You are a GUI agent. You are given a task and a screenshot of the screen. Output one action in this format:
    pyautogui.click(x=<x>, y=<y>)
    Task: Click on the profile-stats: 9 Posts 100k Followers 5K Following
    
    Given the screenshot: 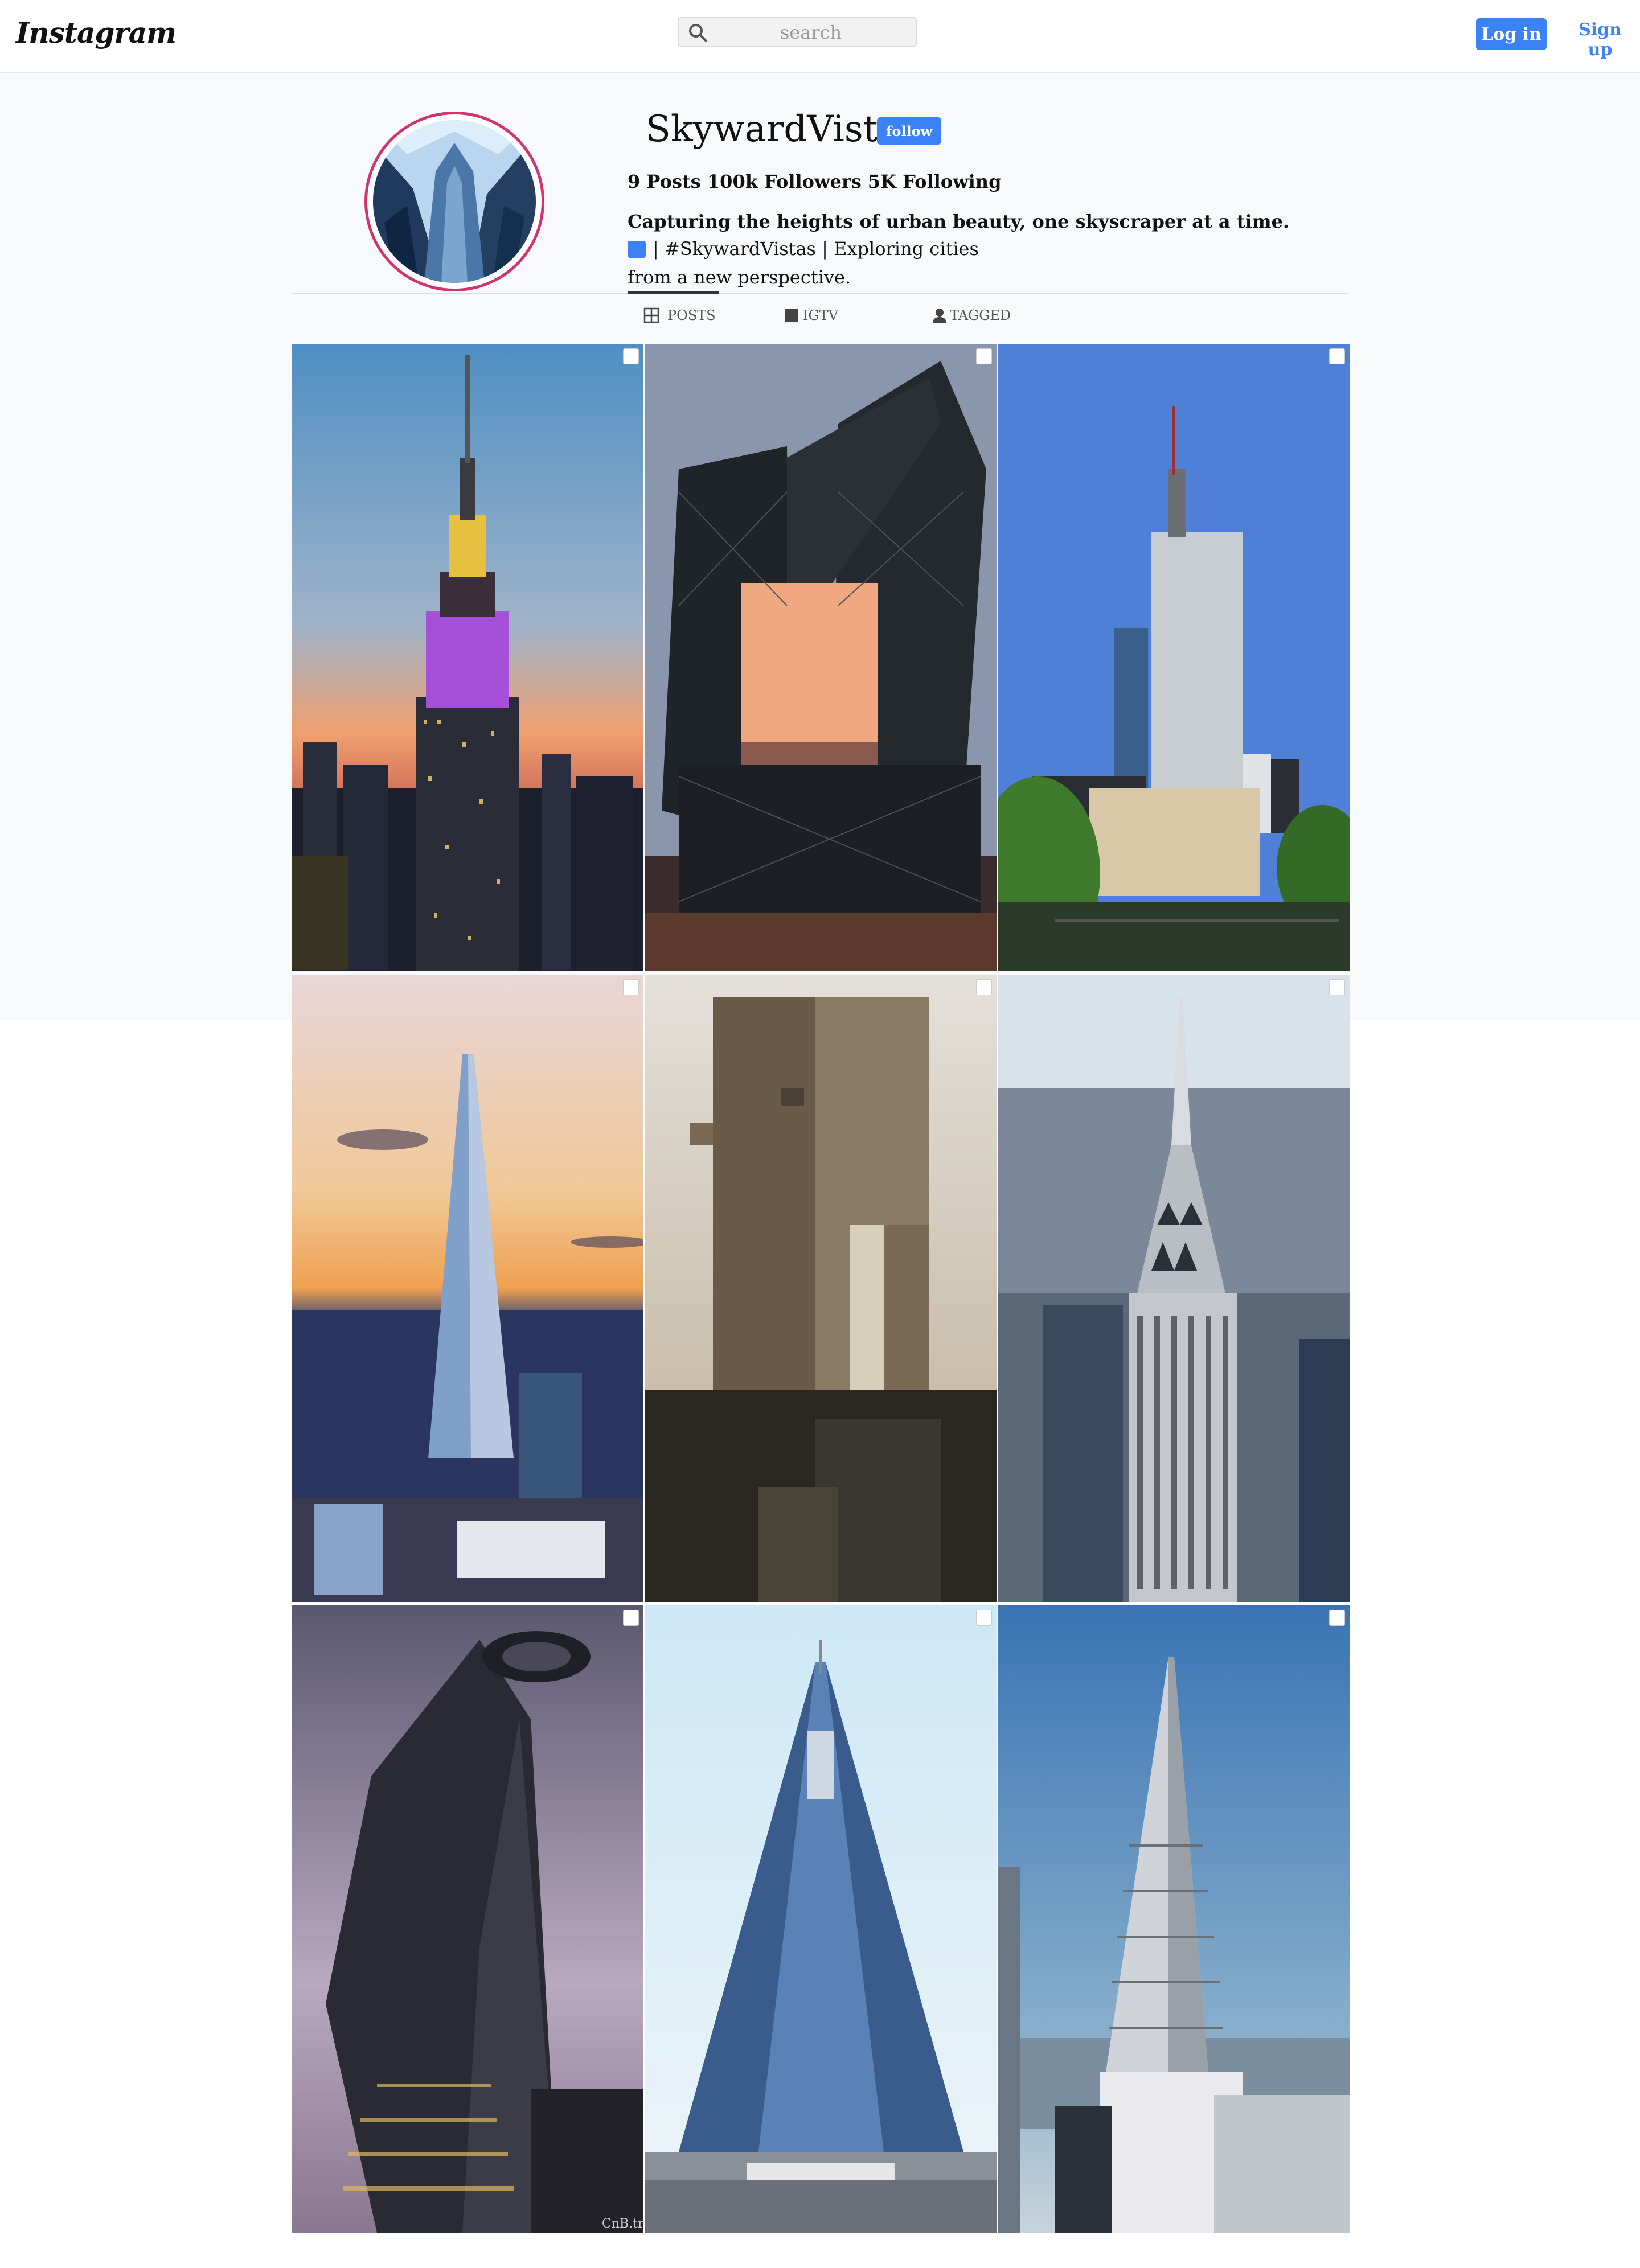 What is the action you would take?
    pyautogui.click(x=815, y=181)
    